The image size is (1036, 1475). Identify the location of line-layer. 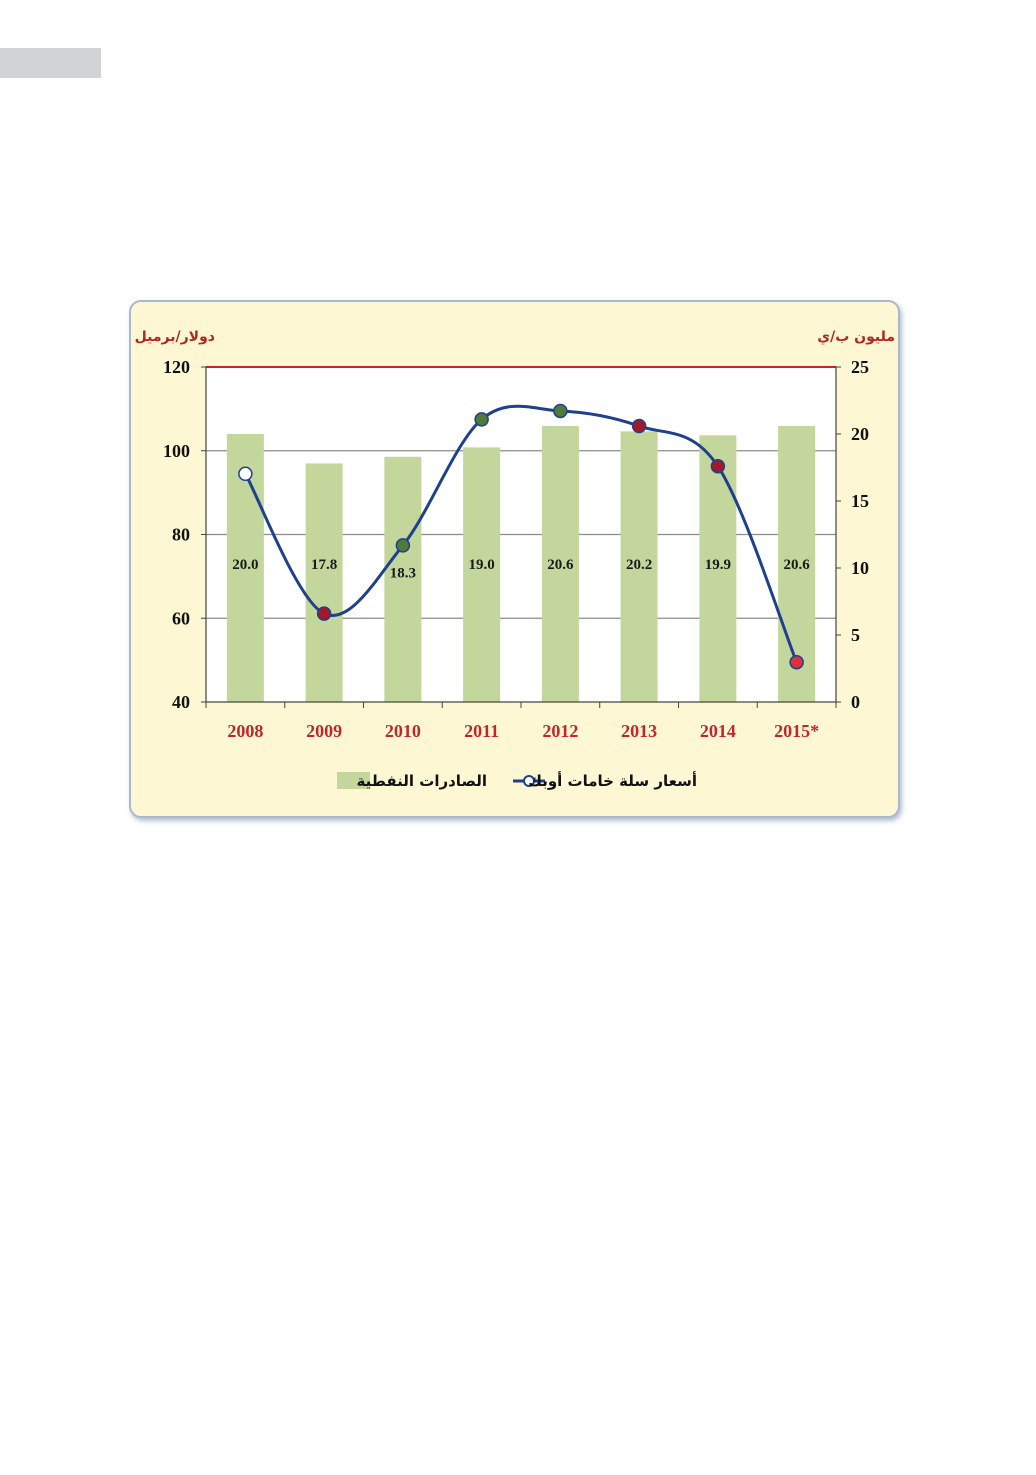
(521, 536).